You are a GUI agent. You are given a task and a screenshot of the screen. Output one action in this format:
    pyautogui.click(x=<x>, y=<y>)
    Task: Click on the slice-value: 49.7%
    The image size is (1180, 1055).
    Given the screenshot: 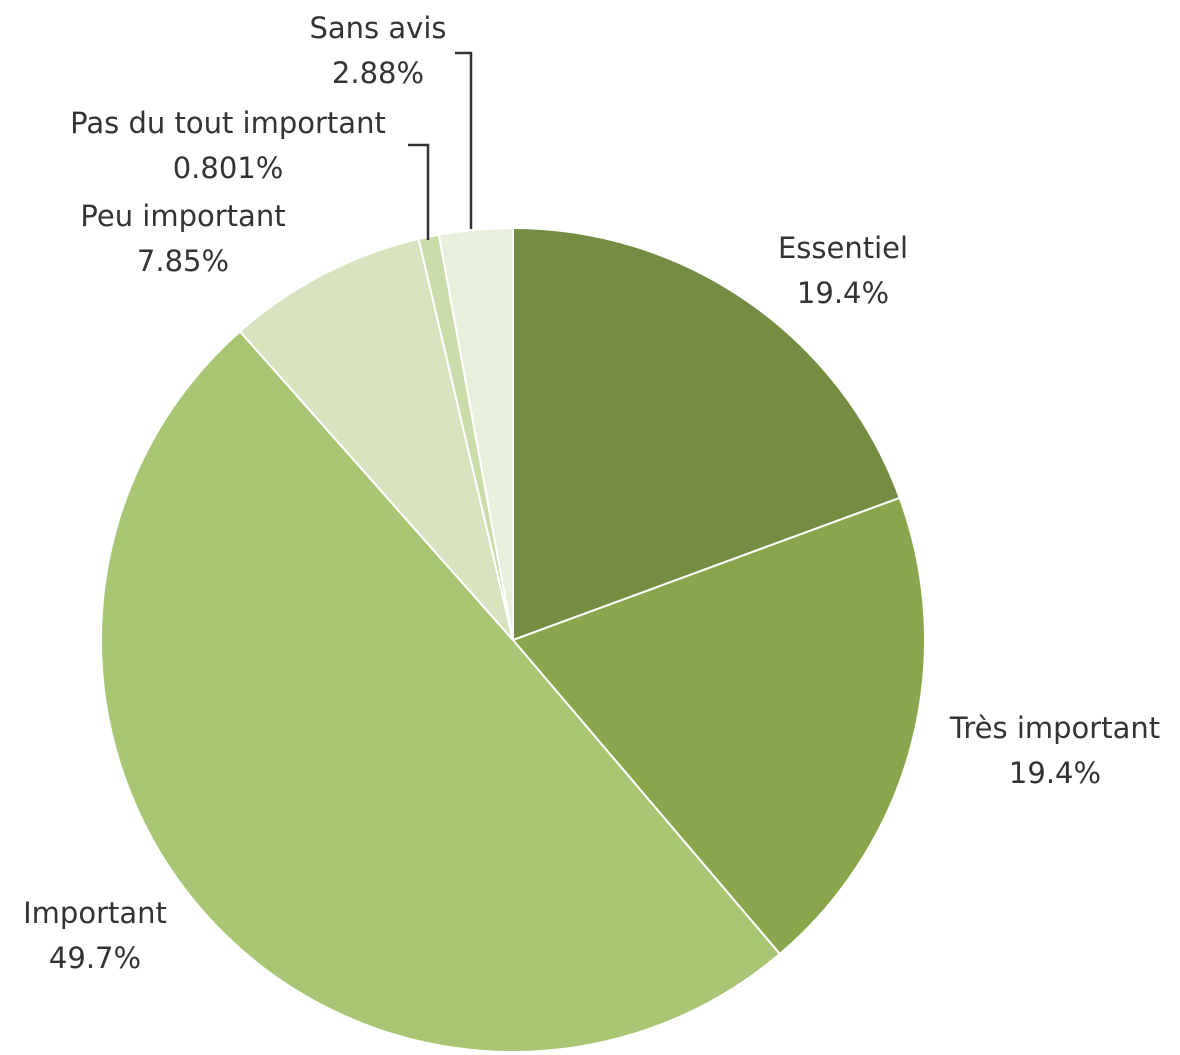 What is the action you would take?
    pyautogui.click(x=95, y=958)
    